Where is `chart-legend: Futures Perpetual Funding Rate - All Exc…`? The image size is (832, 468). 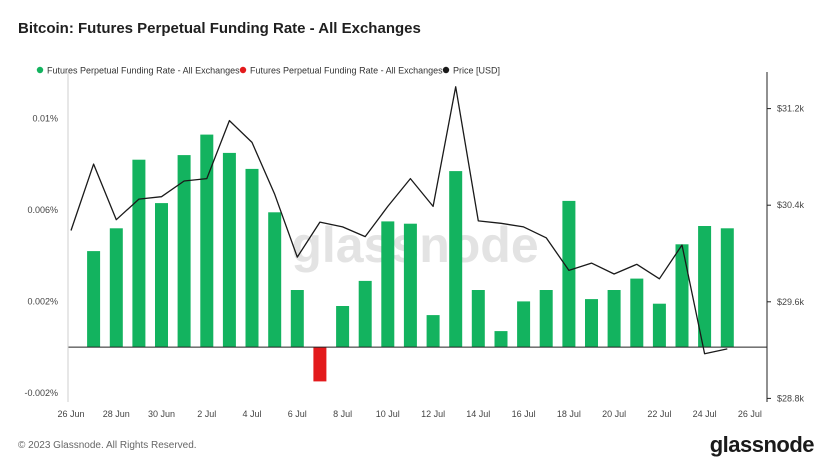
chart-legend: Futures Perpetual Funding Rate - All Exc… is located at coordinates (268, 70).